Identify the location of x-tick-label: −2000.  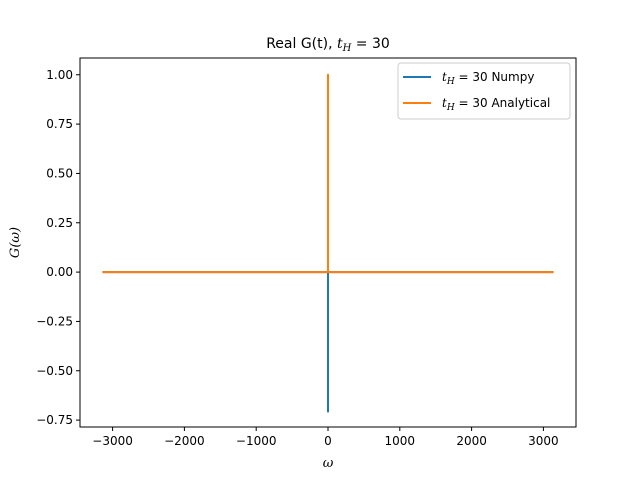
(184, 441).